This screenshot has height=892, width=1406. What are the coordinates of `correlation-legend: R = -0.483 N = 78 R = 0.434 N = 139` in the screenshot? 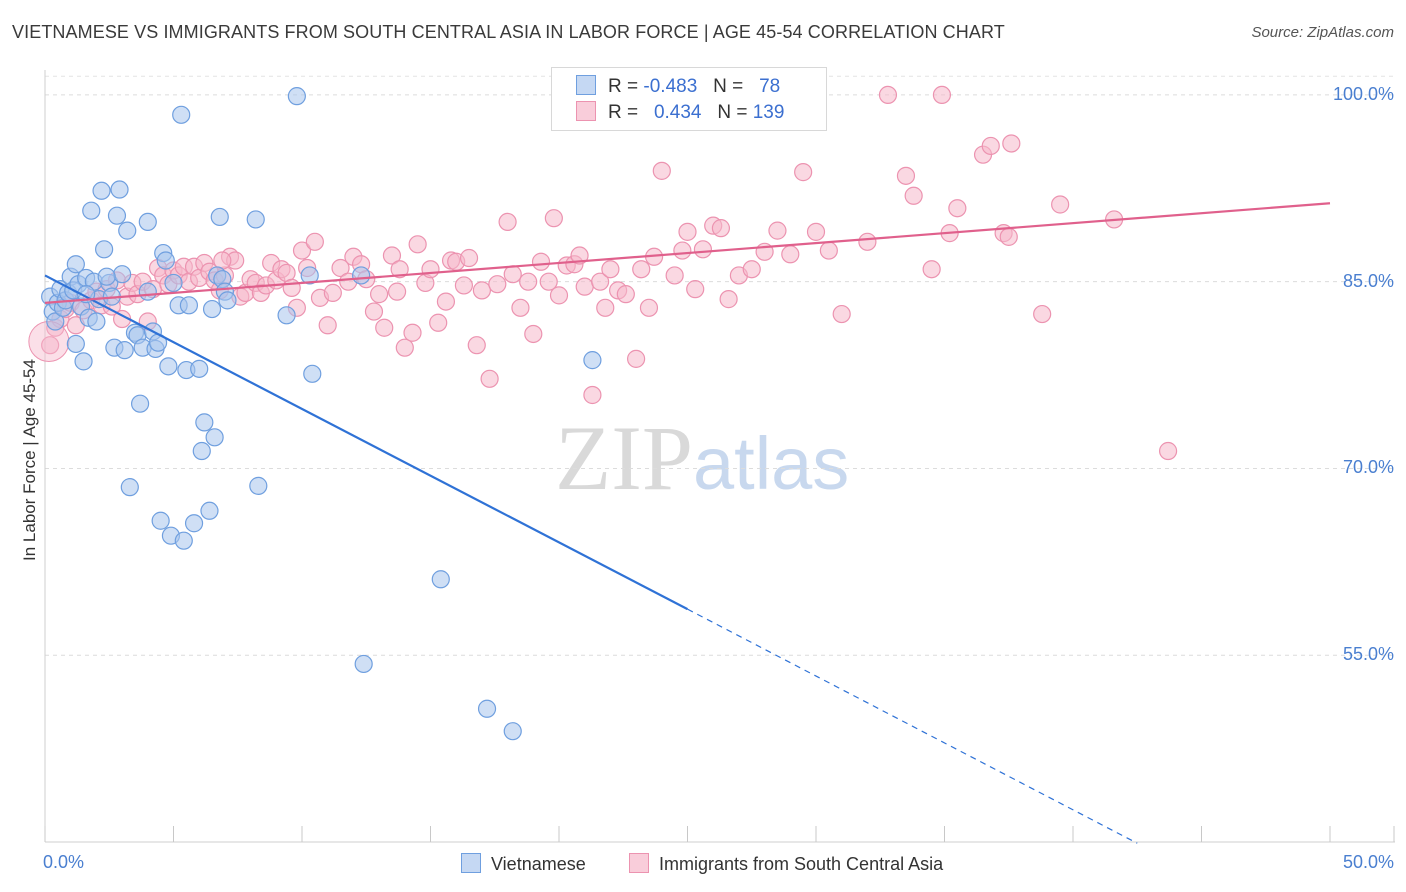 It's located at (689, 99).